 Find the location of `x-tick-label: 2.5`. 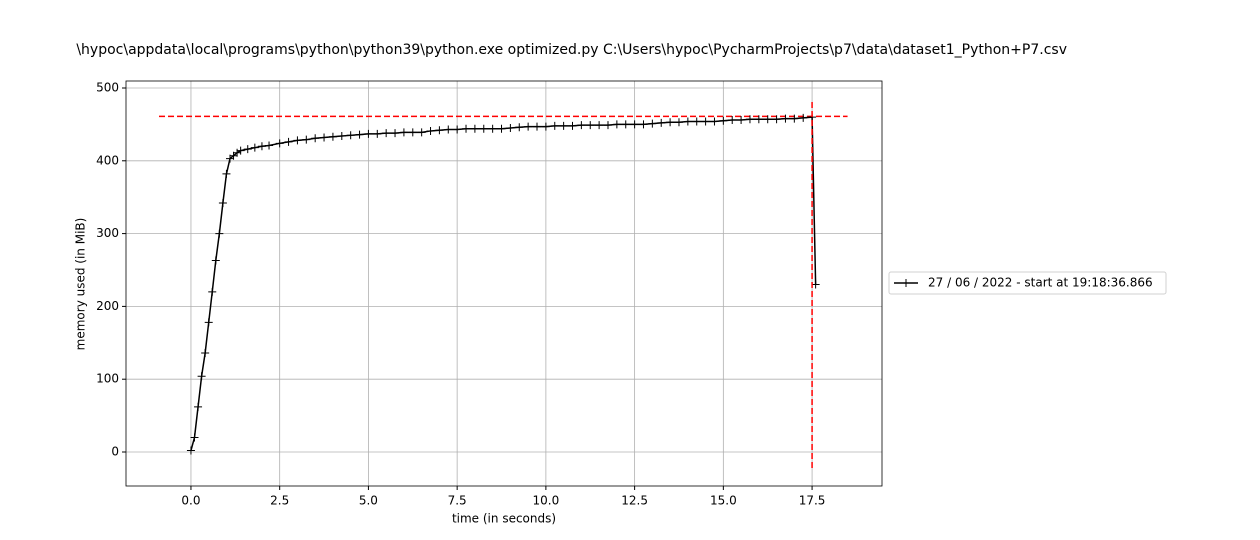

x-tick-label: 2.5 is located at coordinates (279, 501).